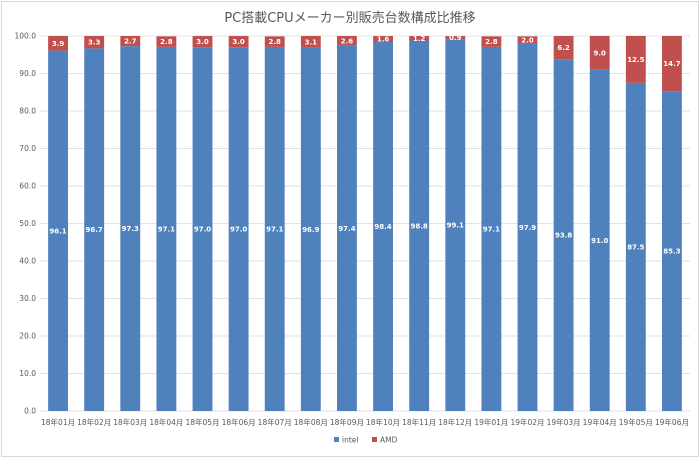 The width and height of the screenshot is (700, 459). Describe the element at coordinates (336, 439) in the screenshot. I see `legend-swatch-intel` at that location.